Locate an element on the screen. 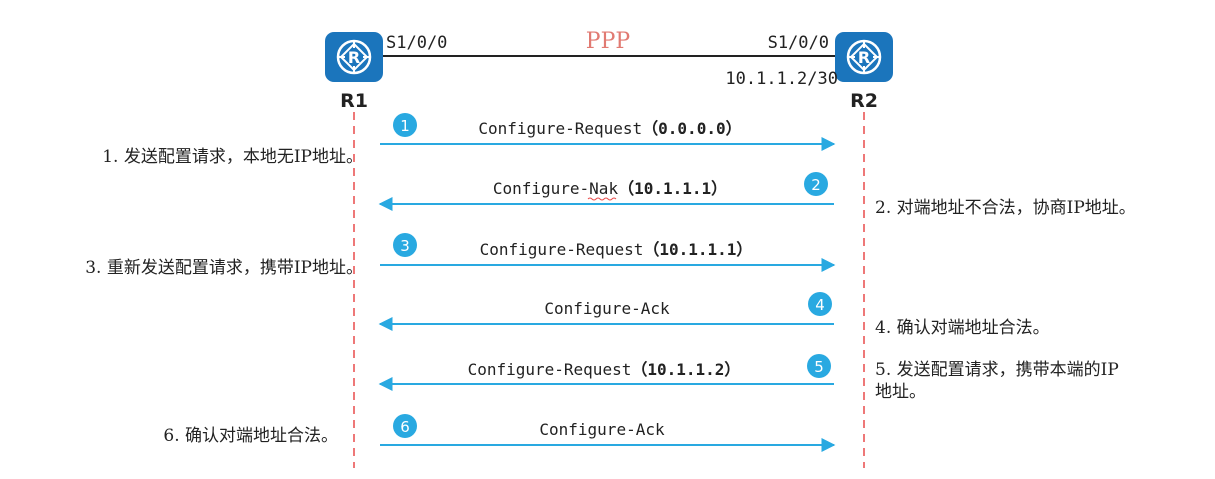 Image resolution: width=1215 pixels, height=479 pixels. r2-interface-label: S1/0/0 is located at coordinates (798, 43).